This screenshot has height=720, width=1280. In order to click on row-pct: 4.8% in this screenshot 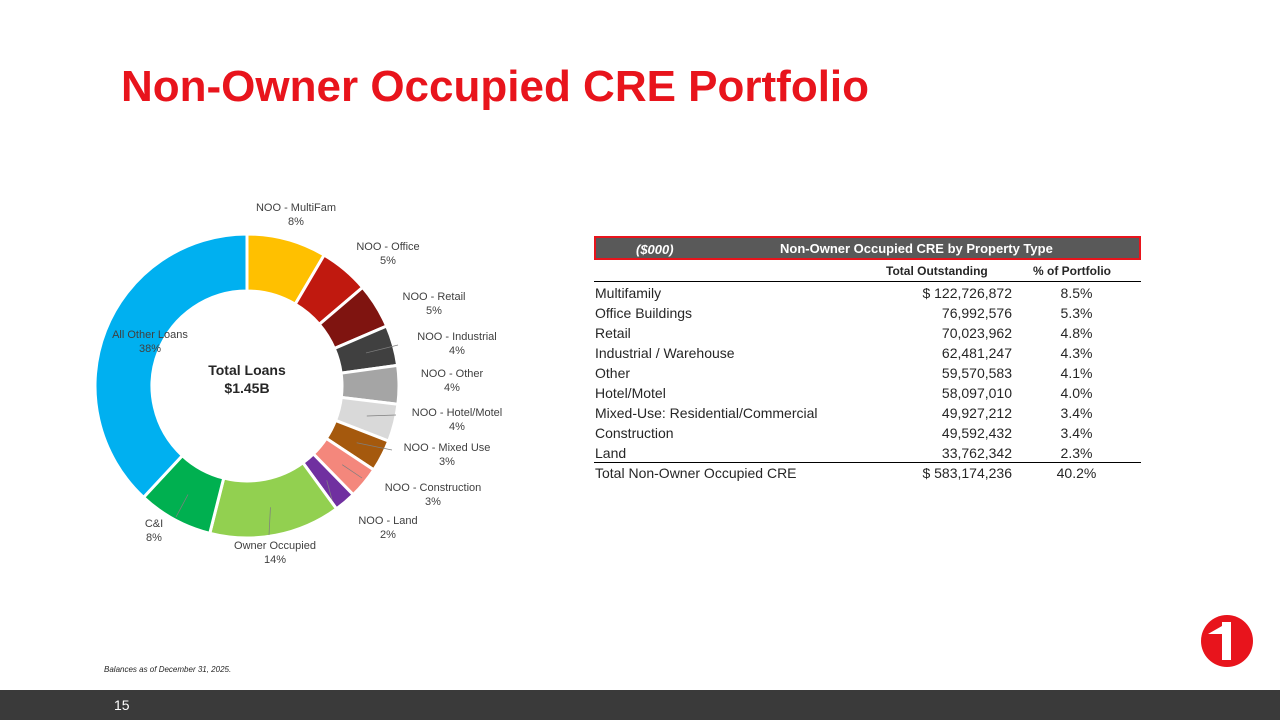, I will do `click(1076, 333)`.